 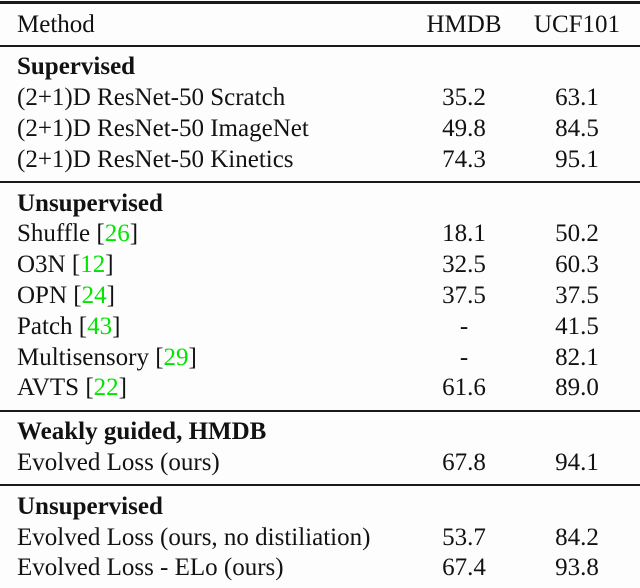 I want to click on column-header-hmdb: HMDB, so click(x=464, y=24).